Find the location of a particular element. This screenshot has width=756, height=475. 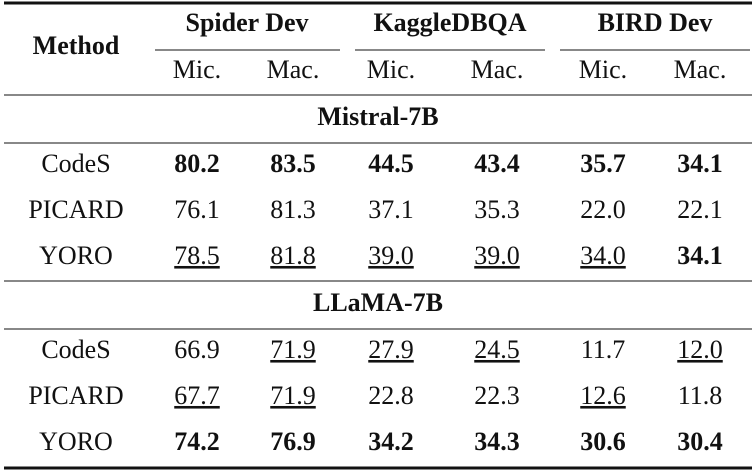

cell: 67.7 is located at coordinates (197, 395).